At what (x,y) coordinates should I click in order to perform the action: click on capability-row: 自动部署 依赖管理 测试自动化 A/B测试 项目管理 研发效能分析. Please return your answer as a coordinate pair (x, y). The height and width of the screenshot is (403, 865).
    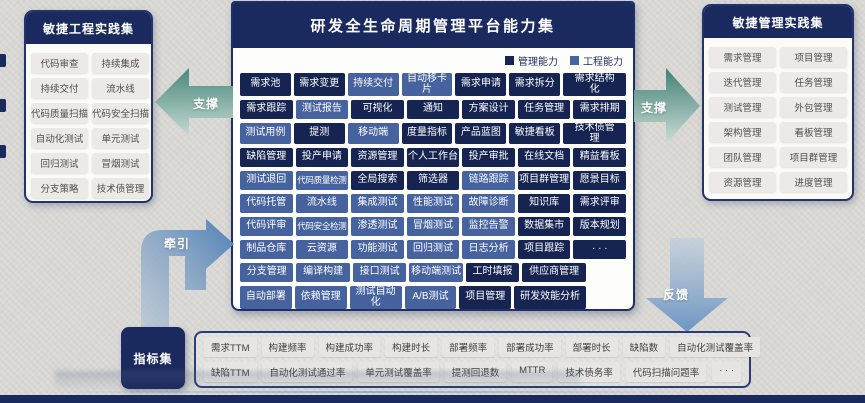
    Looking at the image, I should click on (433, 297).